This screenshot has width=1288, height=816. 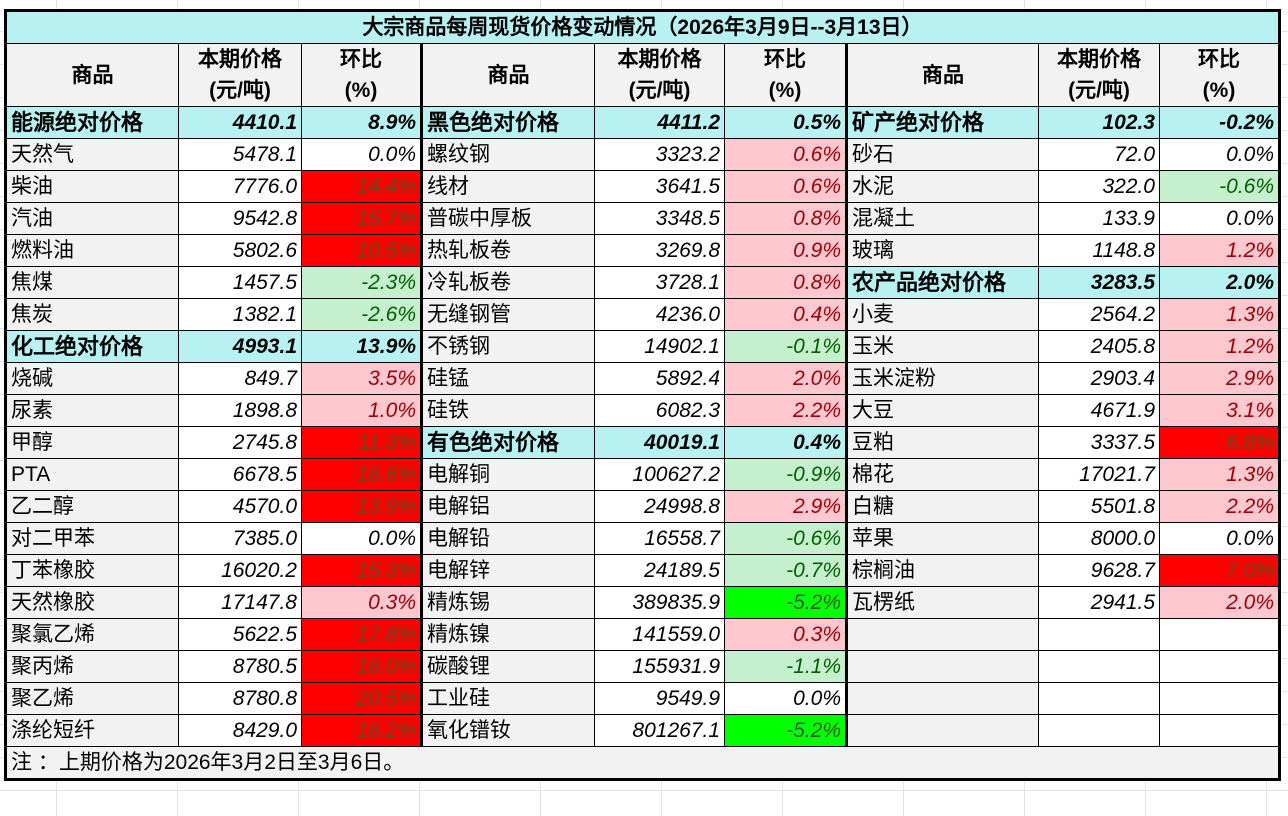 I want to click on price-cell: 3269.8, so click(x=659, y=250).